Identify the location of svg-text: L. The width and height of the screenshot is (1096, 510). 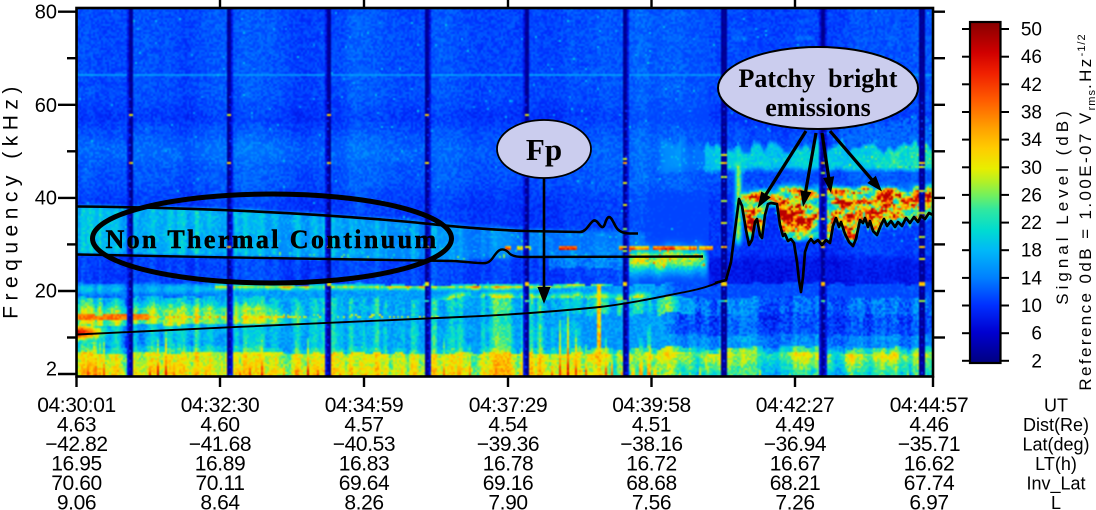
(1056, 501).